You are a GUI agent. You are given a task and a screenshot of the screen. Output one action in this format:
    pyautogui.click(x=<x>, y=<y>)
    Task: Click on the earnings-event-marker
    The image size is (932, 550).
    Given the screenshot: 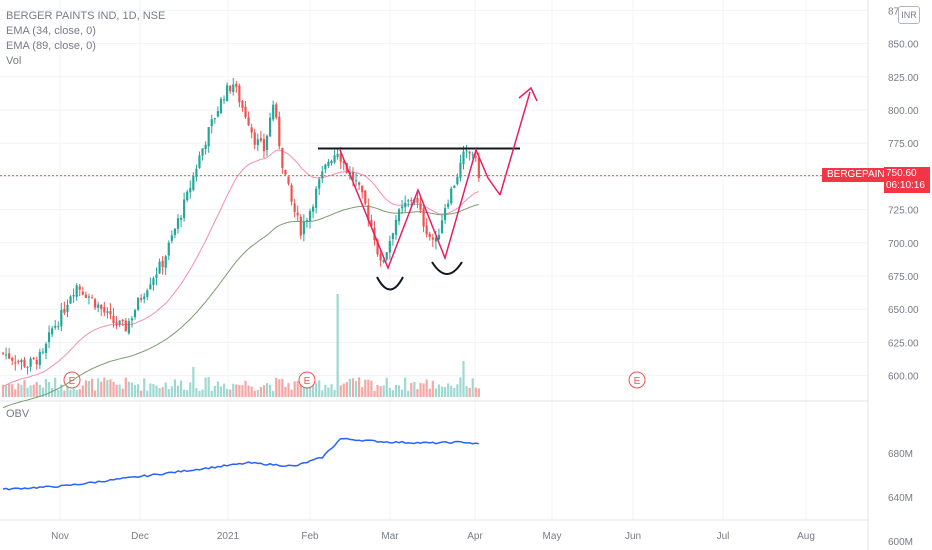 What is the action you would take?
    pyautogui.click(x=307, y=380)
    